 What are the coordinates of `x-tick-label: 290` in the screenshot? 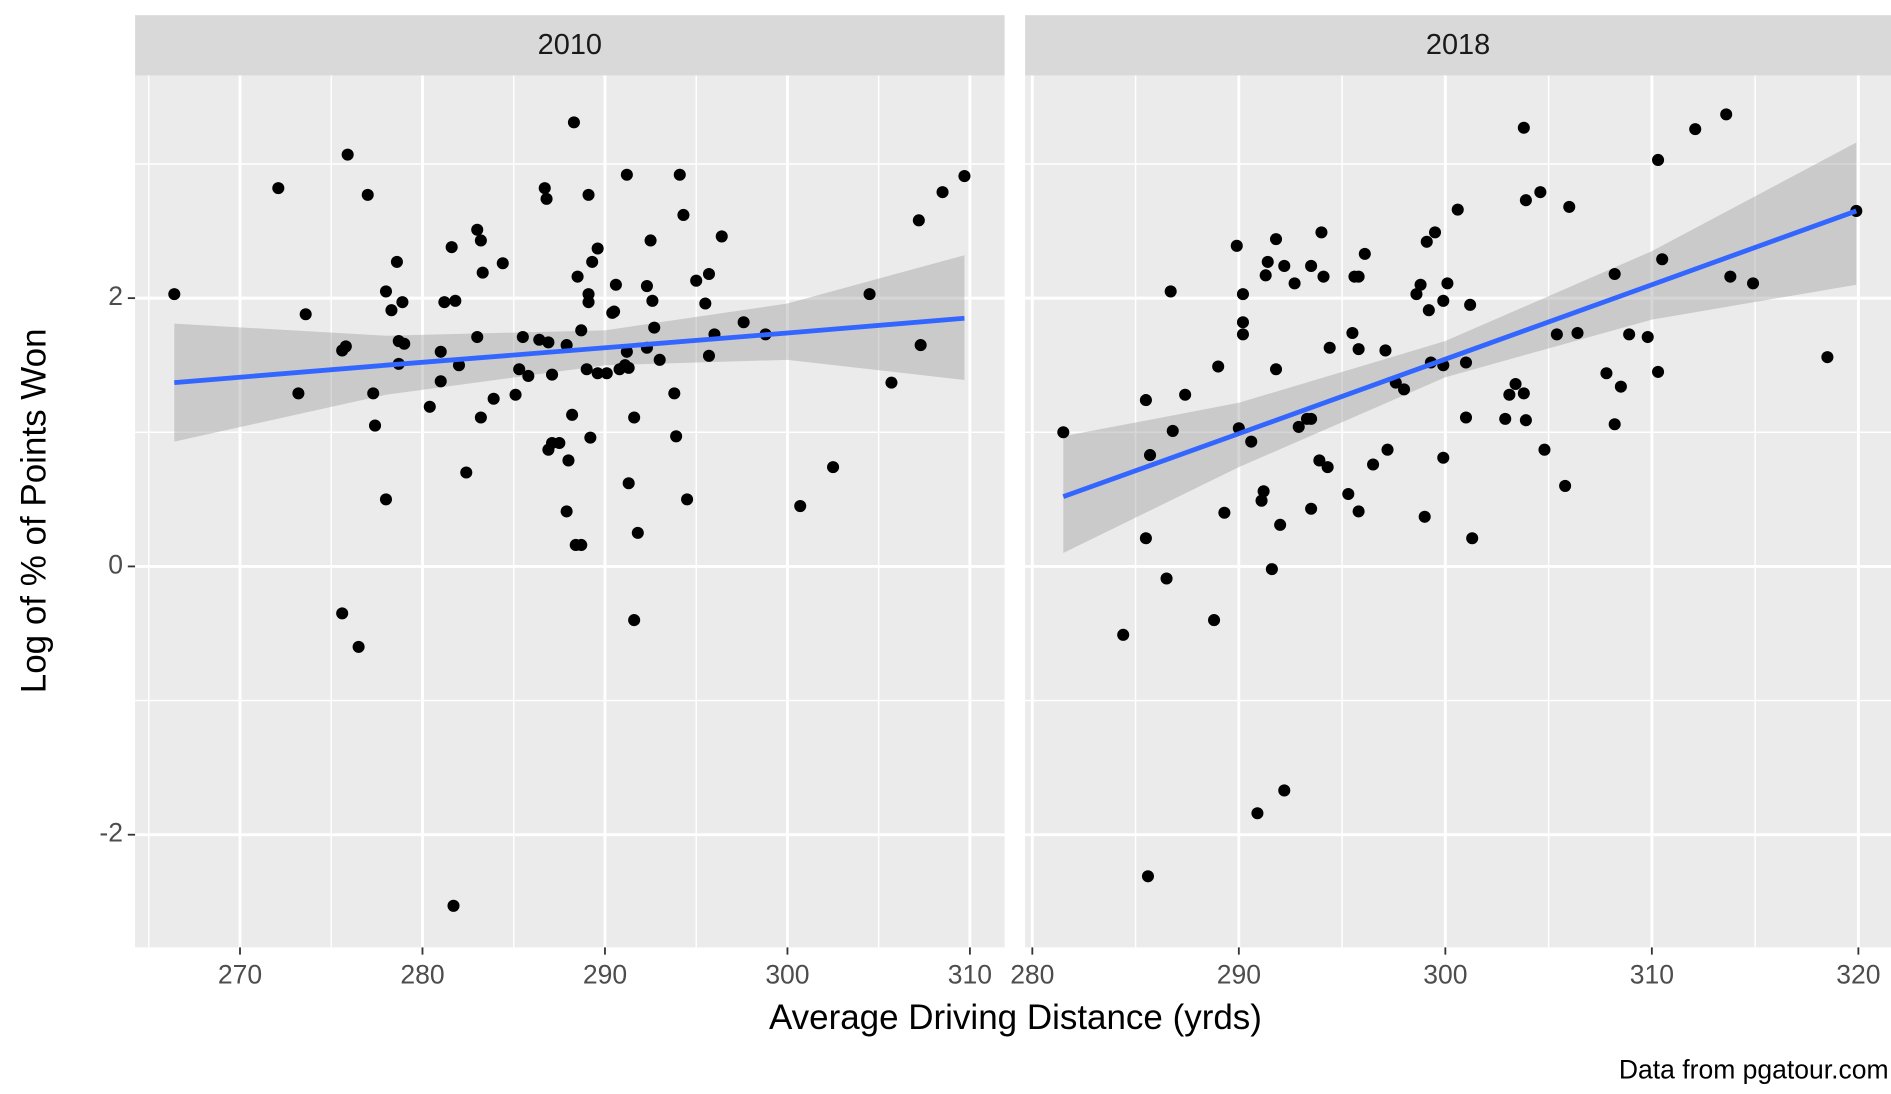 It's located at (1239, 974).